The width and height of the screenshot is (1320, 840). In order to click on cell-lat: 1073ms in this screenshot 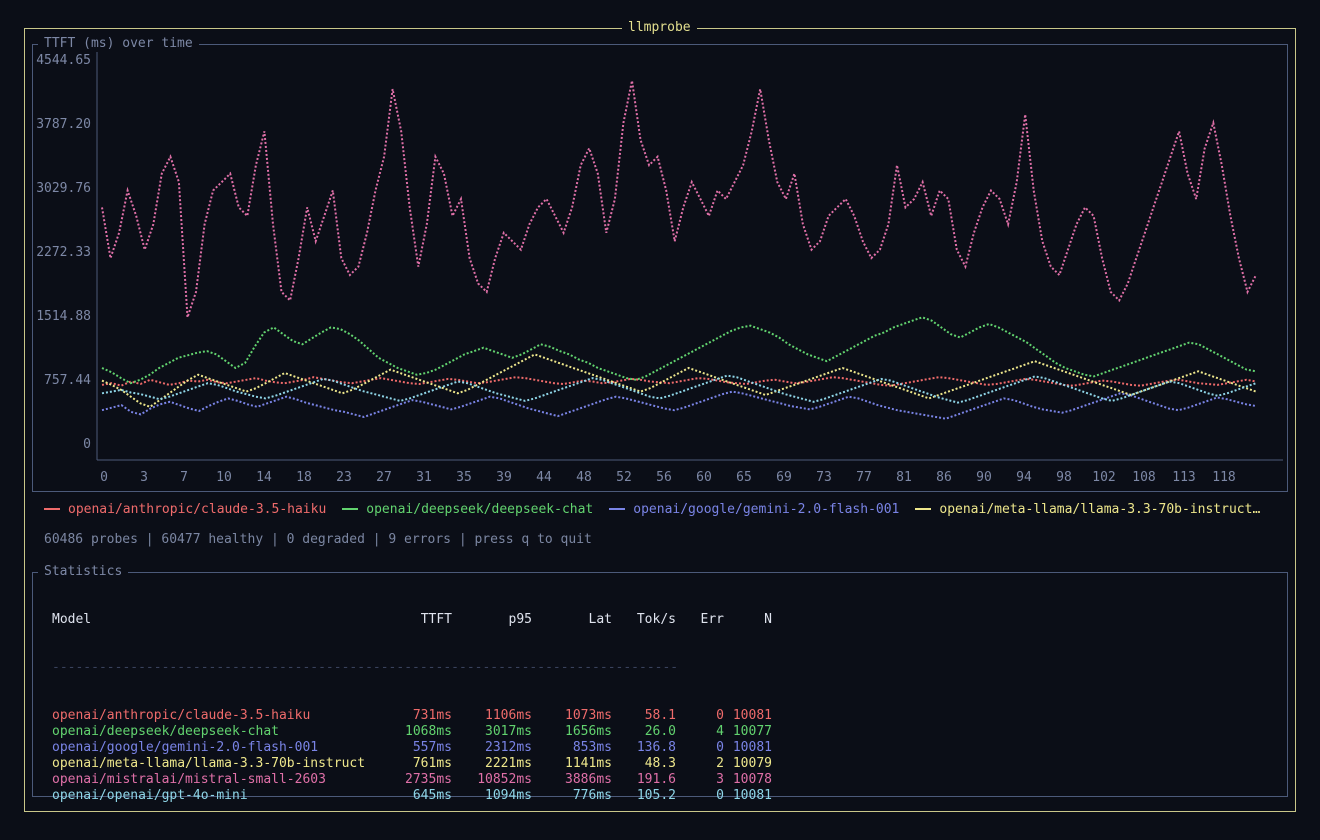, I will do `click(588, 715)`.